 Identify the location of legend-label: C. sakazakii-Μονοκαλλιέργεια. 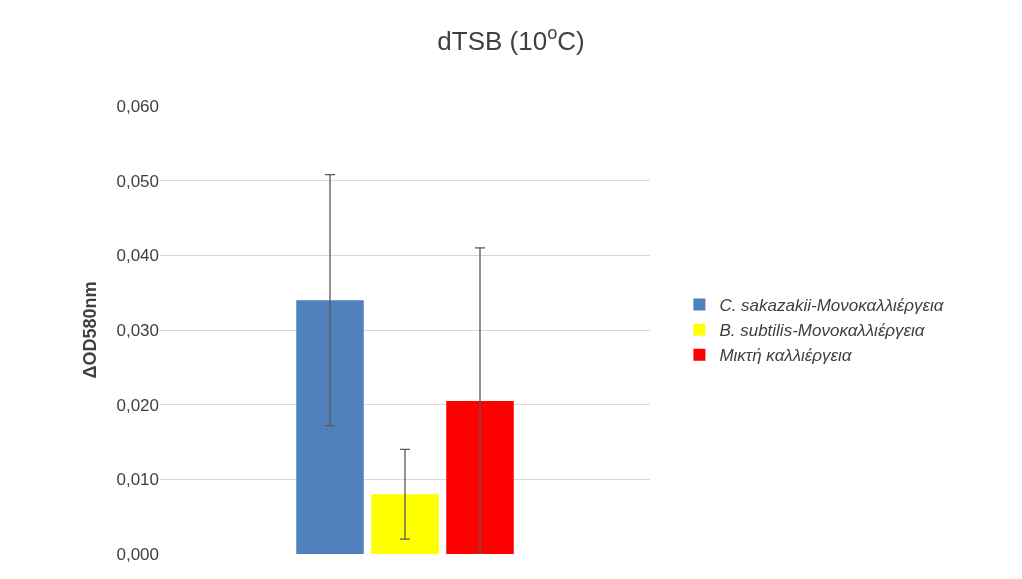
(832, 306).